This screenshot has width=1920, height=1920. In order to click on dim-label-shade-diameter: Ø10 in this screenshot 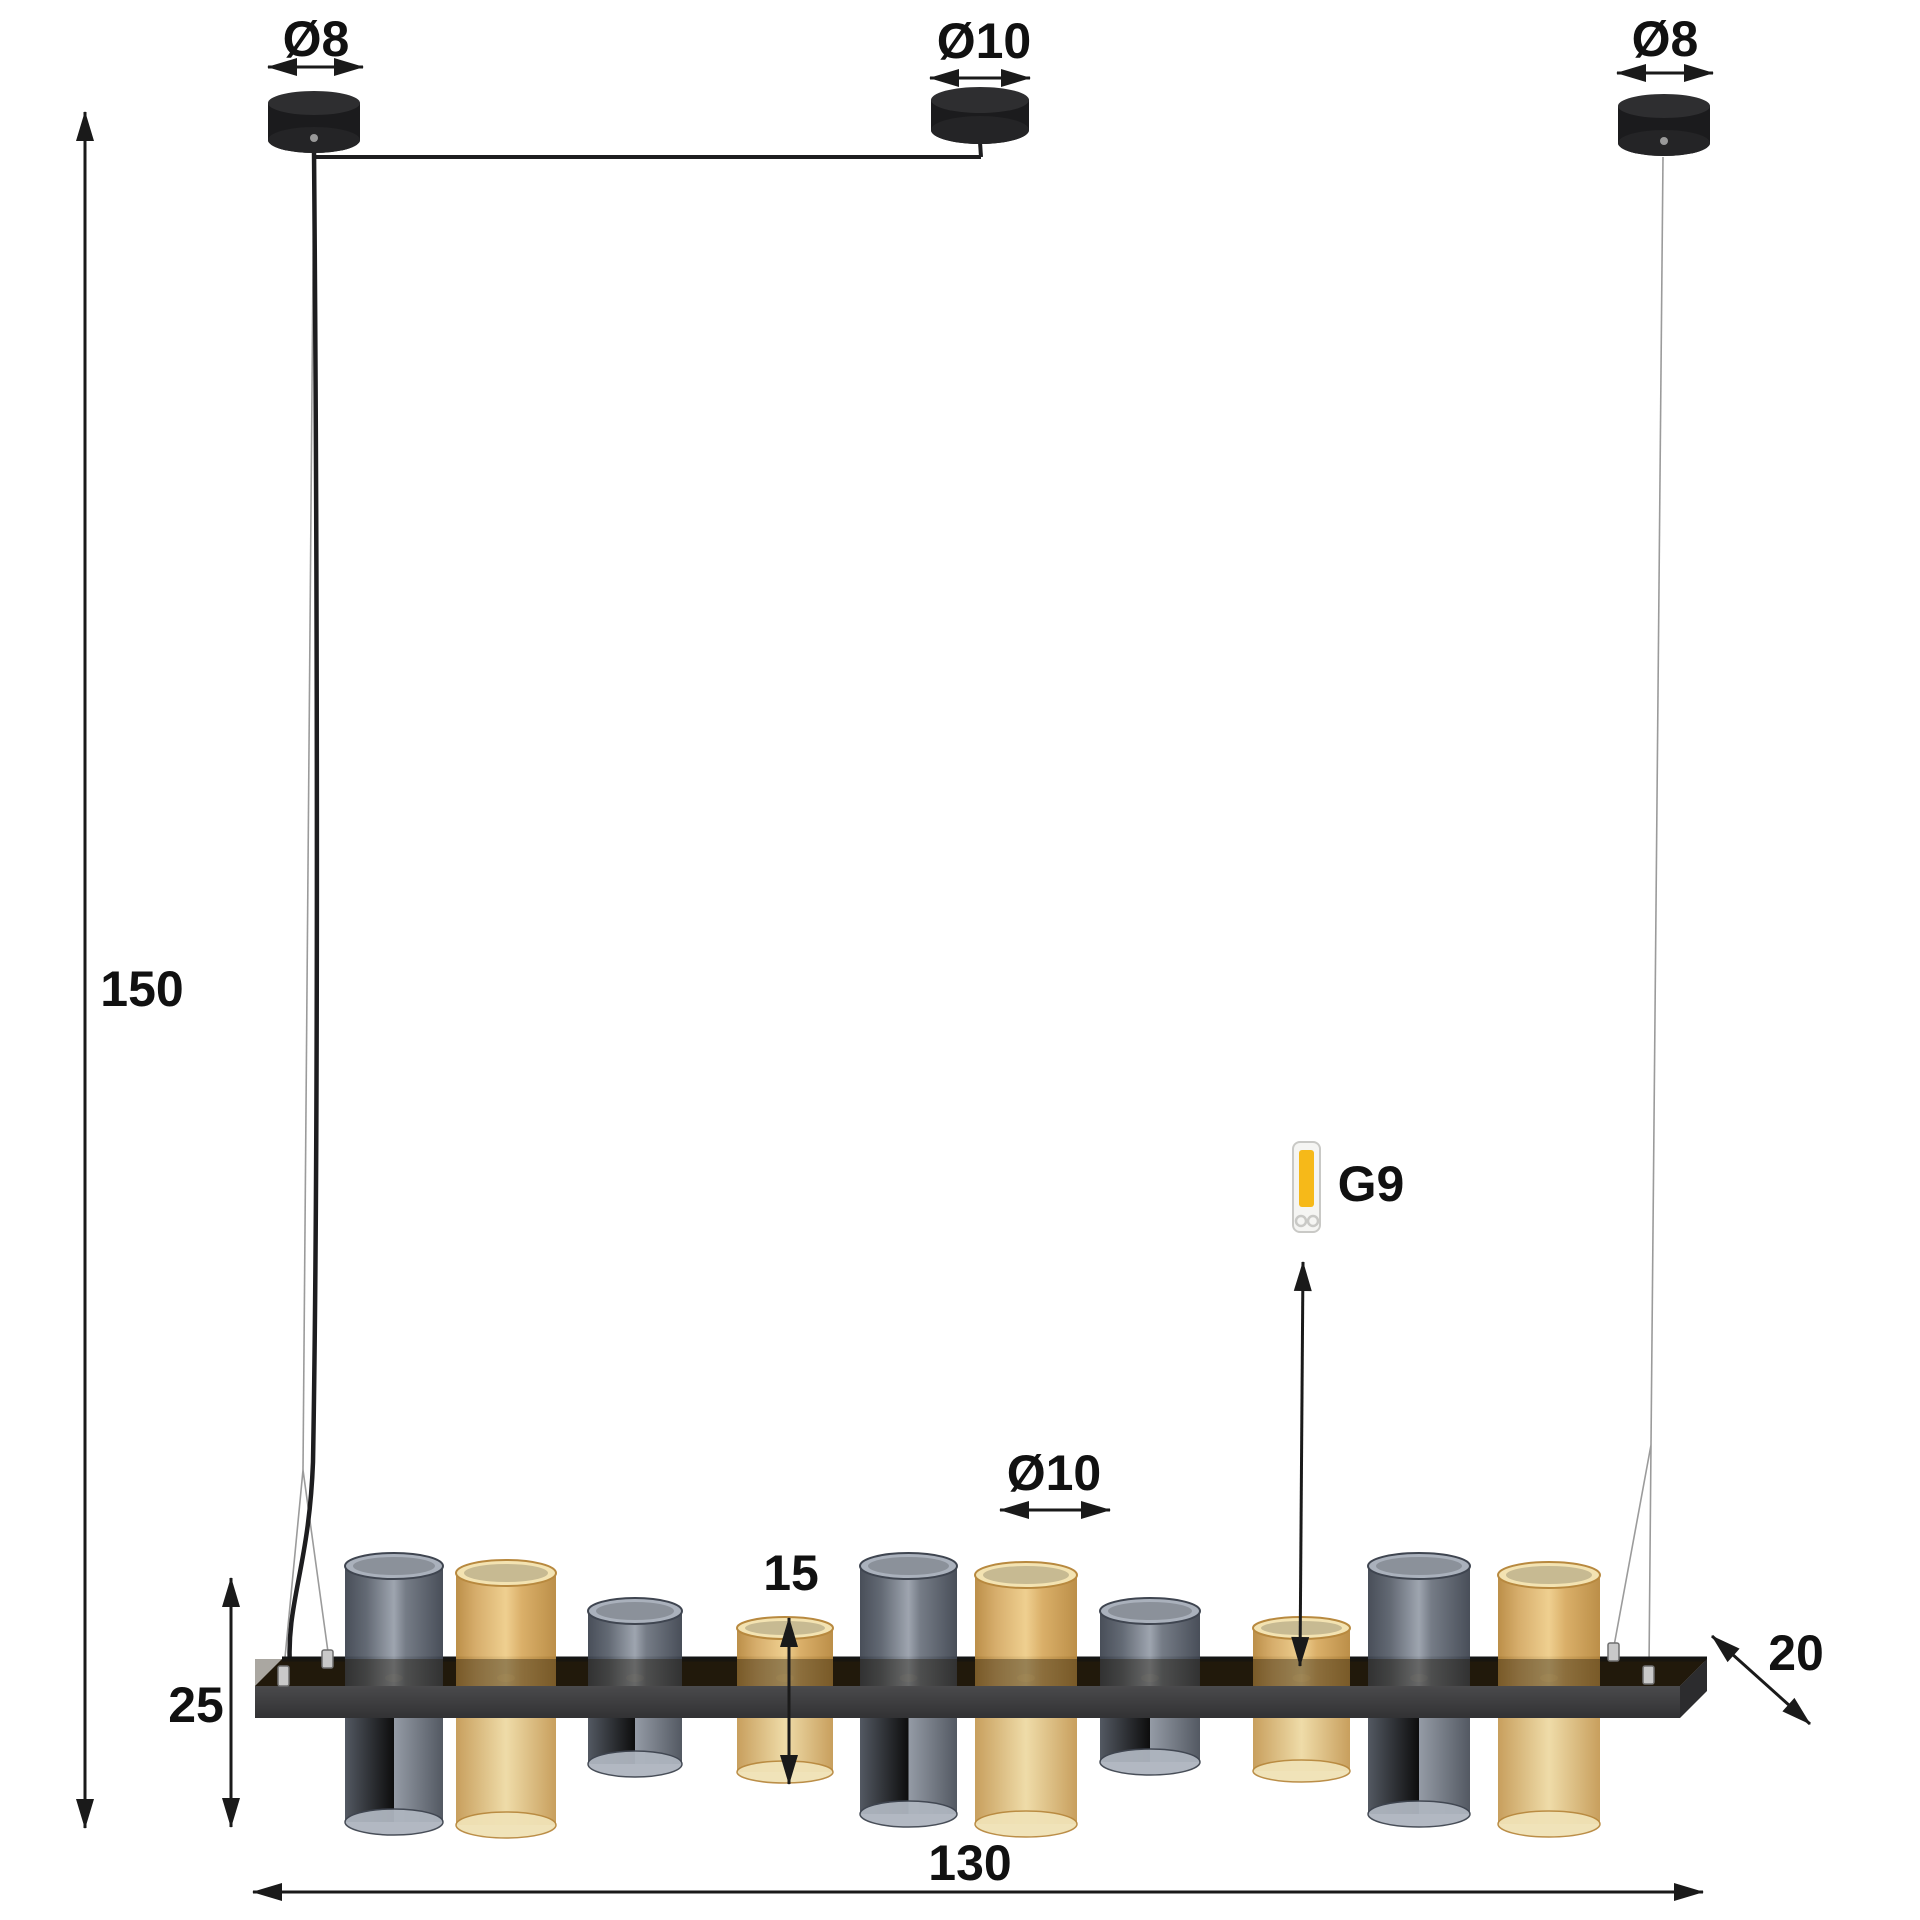, I will do `click(1054, 1473)`.